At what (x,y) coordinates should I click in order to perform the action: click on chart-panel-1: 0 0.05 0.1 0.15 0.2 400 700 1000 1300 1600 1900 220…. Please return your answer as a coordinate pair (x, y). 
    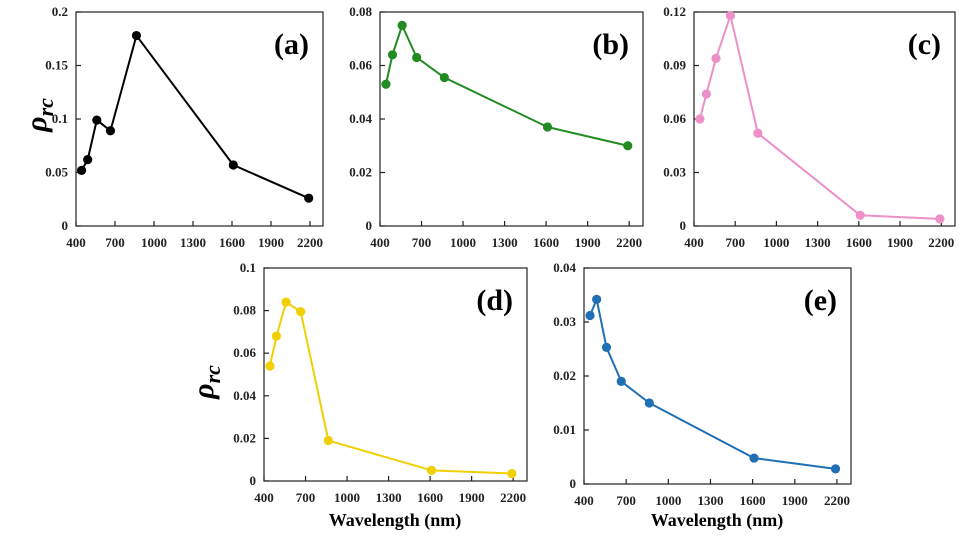
    Looking at the image, I should click on (172, 127).